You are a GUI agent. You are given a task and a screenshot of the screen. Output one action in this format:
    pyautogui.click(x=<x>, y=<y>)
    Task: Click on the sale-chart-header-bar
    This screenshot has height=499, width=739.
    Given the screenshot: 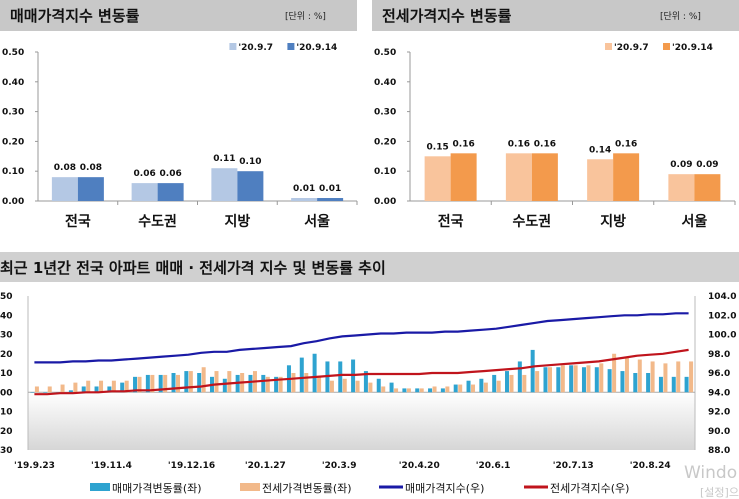 What is the action you would take?
    pyautogui.click(x=178, y=15)
    